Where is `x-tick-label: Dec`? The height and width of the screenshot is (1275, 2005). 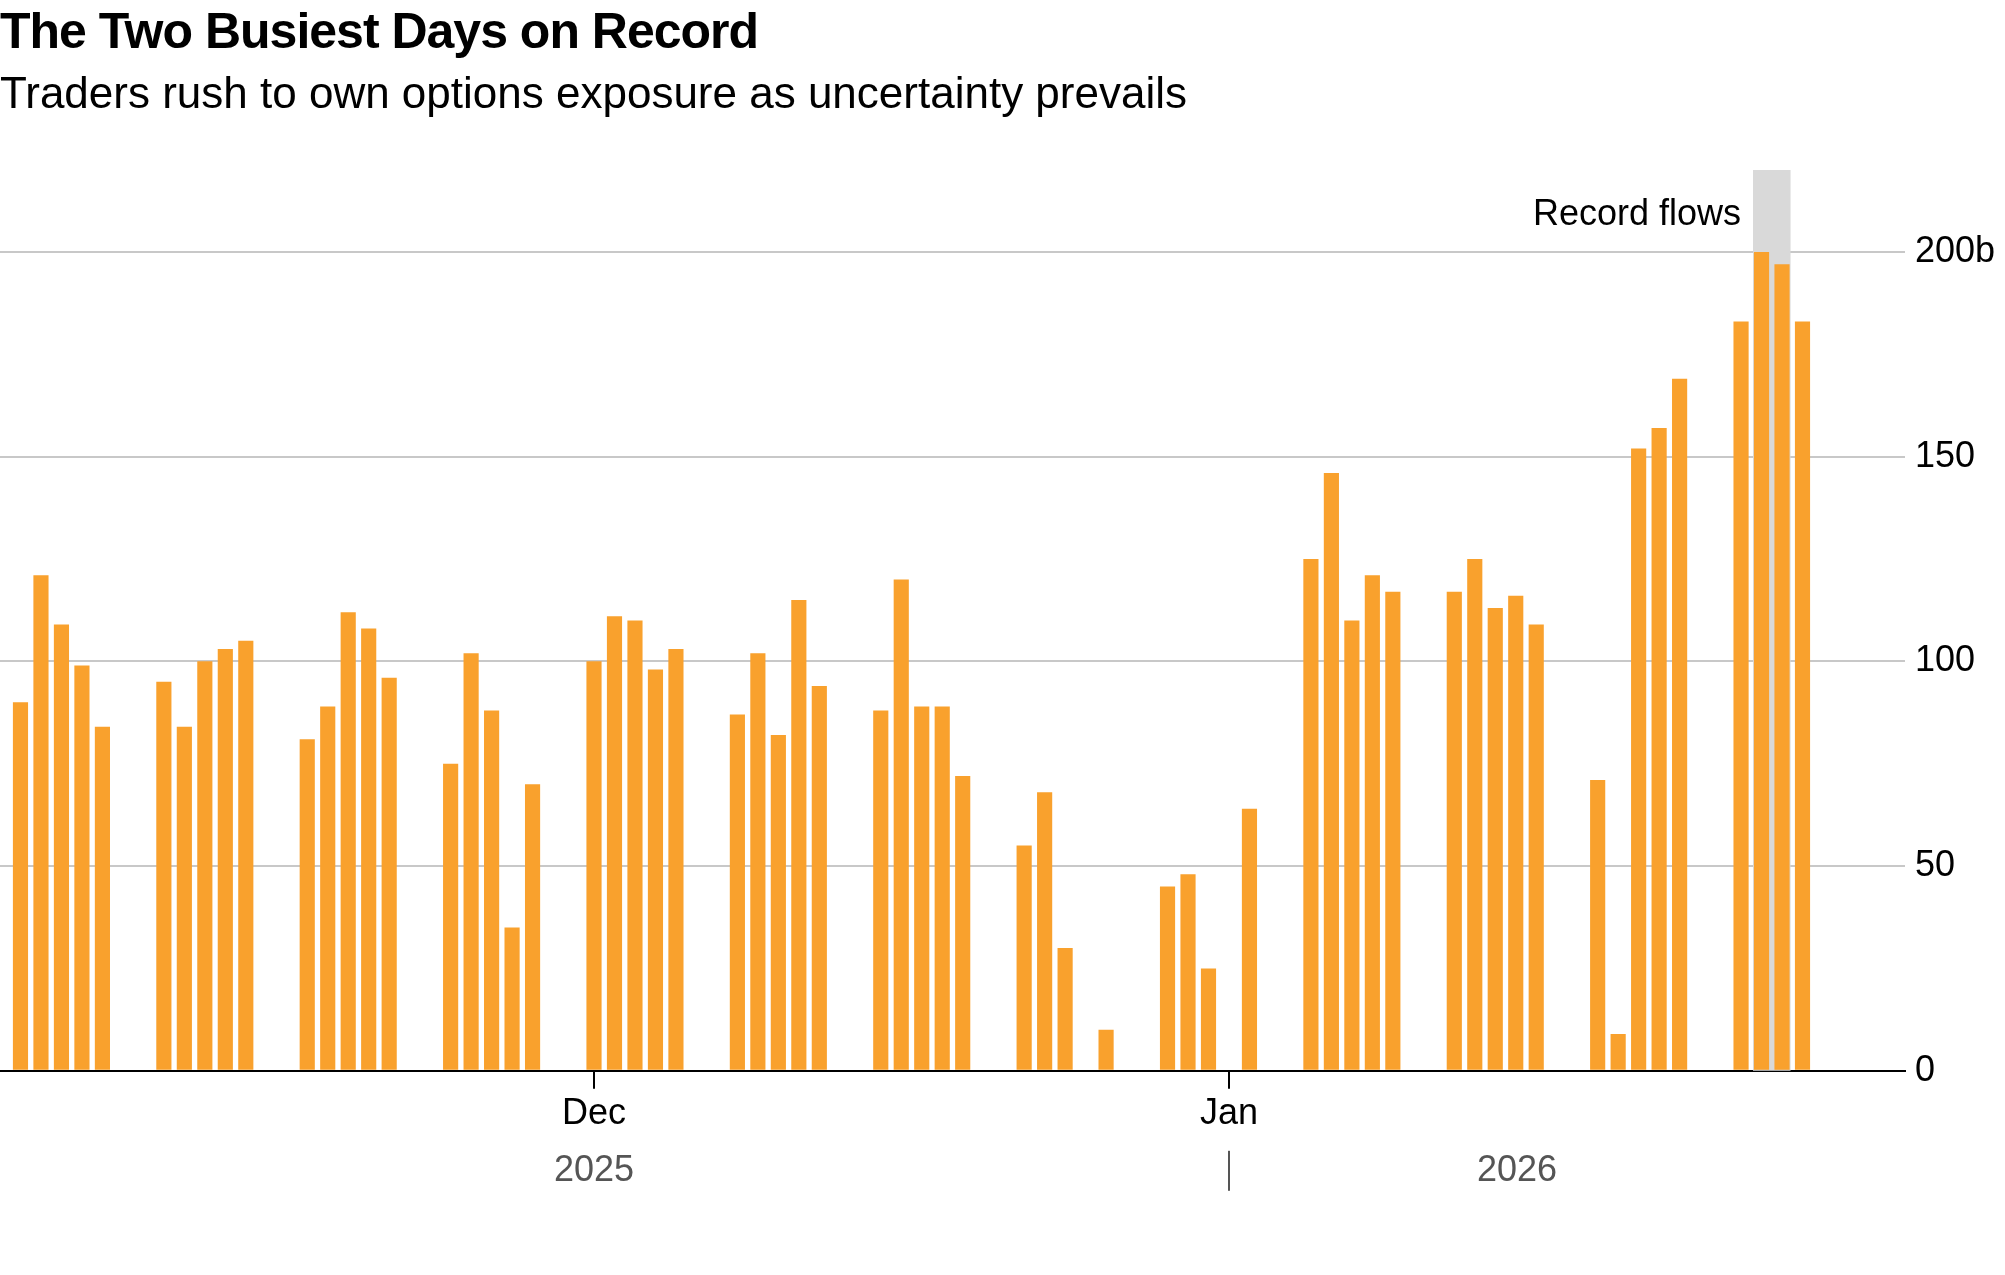 x-tick-label: Dec is located at coordinates (594, 1112).